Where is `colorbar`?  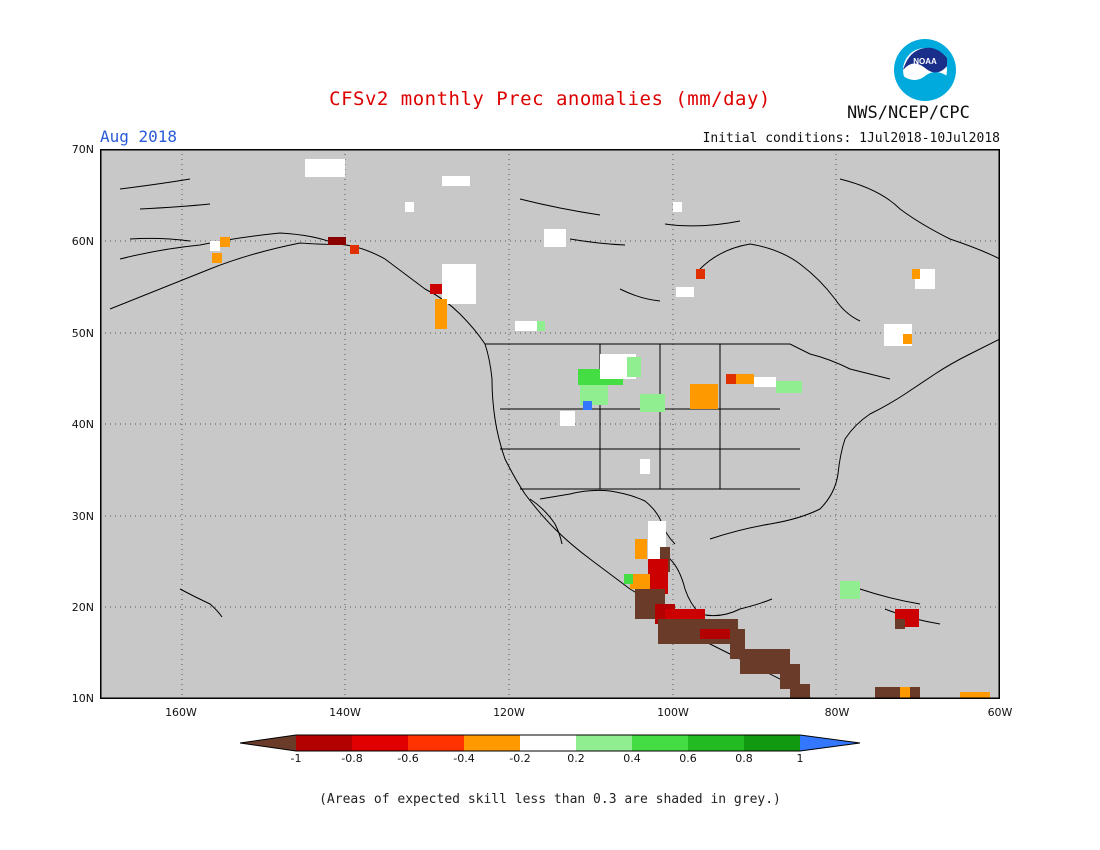 colorbar is located at coordinates (550, 743).